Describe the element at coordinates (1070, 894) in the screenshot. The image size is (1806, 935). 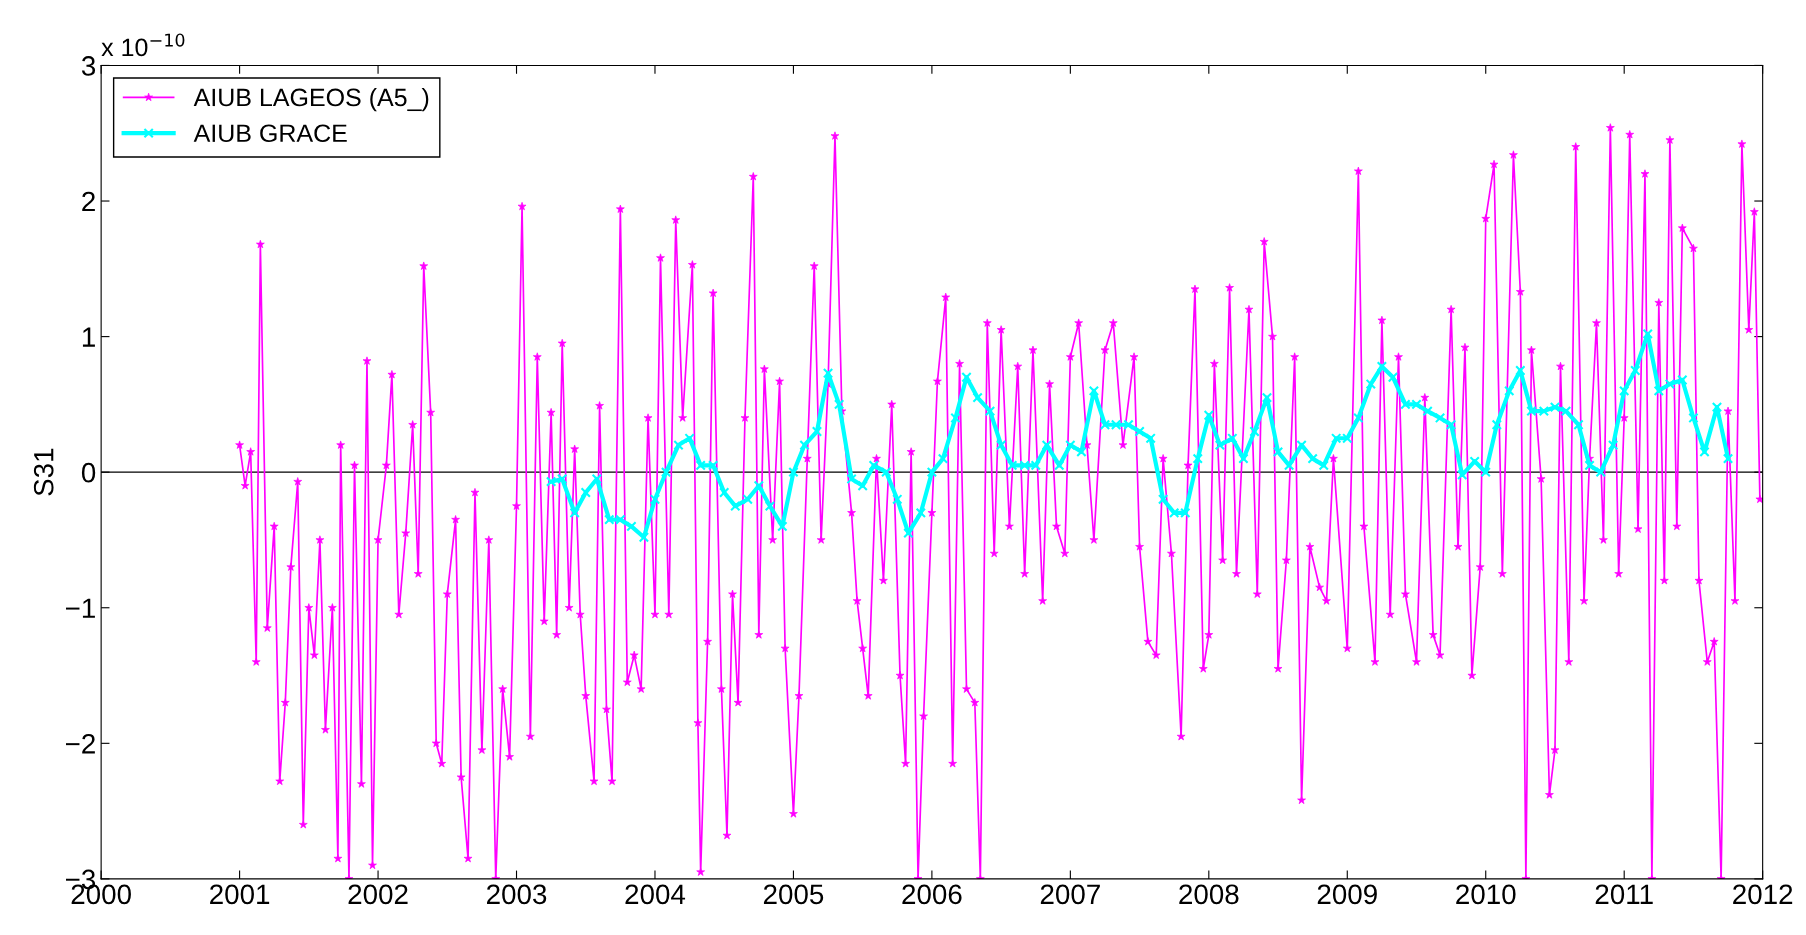
I see `x-tick-label: 2007` at that location.